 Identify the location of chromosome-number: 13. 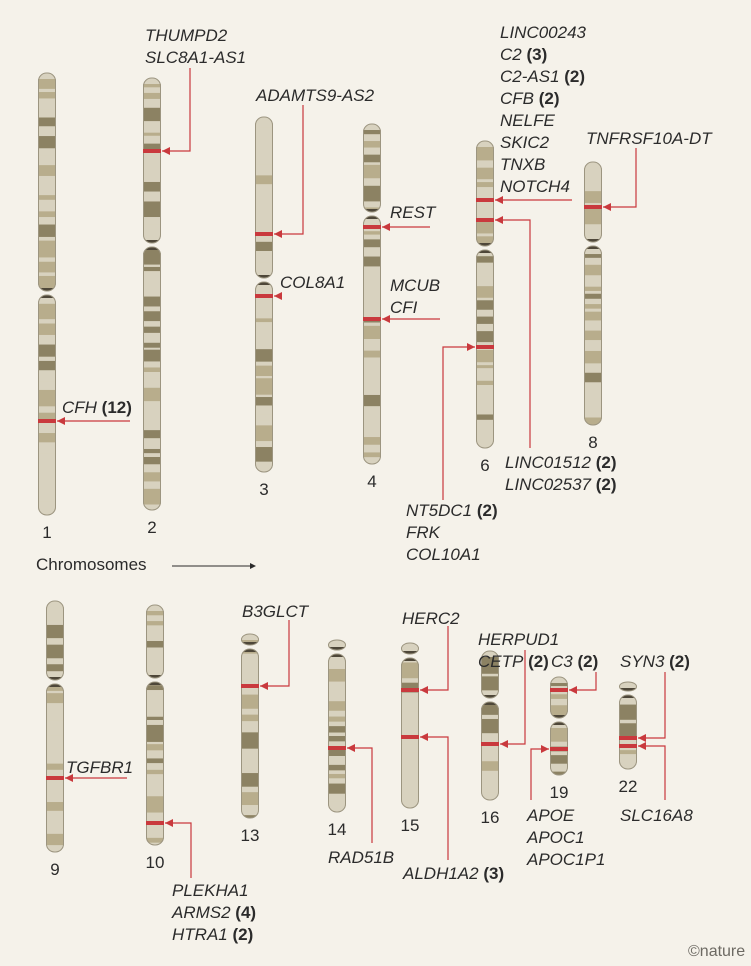
(250, 835).